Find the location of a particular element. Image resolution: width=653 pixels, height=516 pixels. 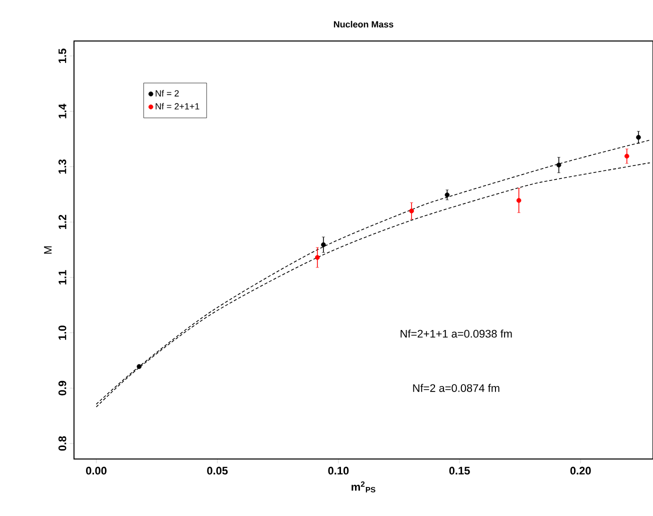

x-tick-label: 0.10 is located at coordinates (338, 470).